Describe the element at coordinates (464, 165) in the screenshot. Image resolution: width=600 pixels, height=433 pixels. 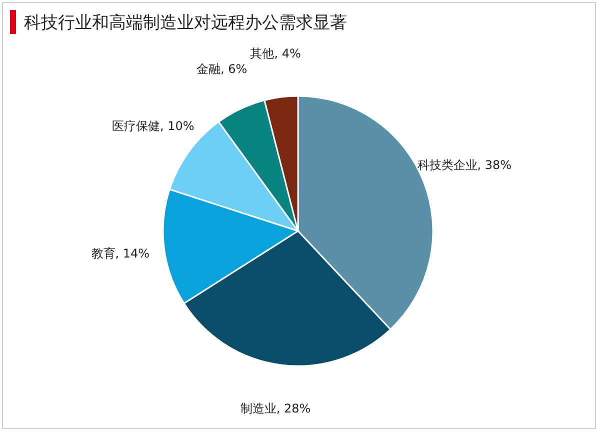
I see `slice-label: 科技类企业, 38%` at that location.